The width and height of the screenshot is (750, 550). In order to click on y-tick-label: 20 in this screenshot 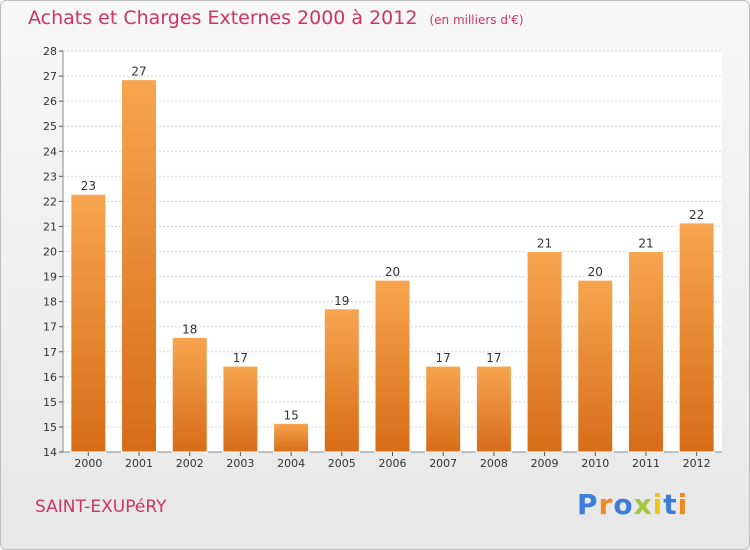, I will do `click(50, 252)`.